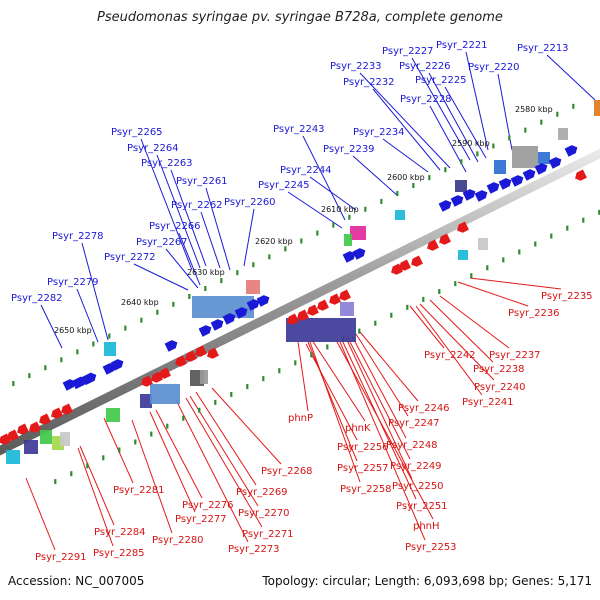 The image size is (600, 600). Describe the element at coordinates (300, 418) in the screenshot. I see `gene-label-phnp: phnP` at that location.